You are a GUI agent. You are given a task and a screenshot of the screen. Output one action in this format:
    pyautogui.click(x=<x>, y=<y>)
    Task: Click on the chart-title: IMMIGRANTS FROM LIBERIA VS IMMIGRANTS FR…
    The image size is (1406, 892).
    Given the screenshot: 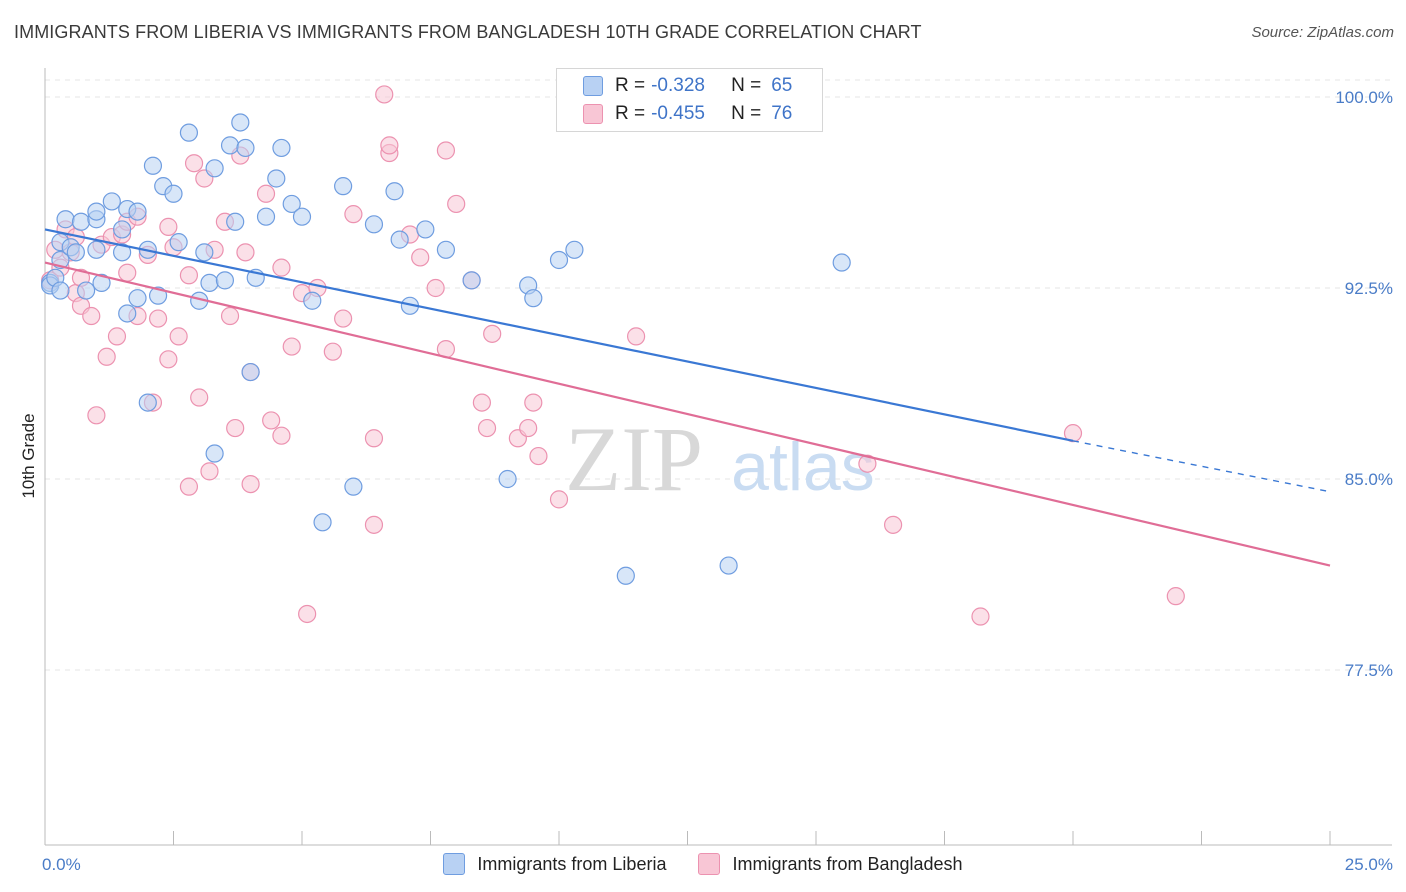 What is the action you would take?
    pyautogui.click(x=468, y=32)
    